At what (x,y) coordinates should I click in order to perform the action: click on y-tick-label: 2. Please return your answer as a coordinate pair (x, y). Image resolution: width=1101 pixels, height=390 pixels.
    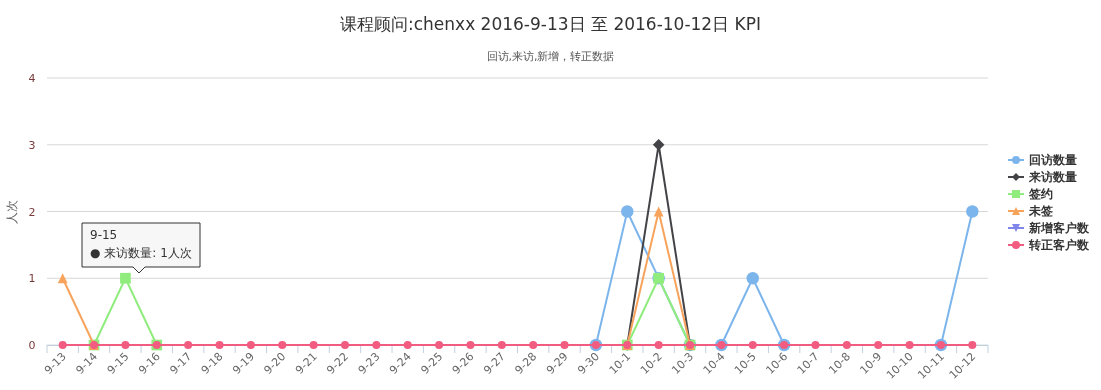
    Looking at the image, I should click on (32, 212).